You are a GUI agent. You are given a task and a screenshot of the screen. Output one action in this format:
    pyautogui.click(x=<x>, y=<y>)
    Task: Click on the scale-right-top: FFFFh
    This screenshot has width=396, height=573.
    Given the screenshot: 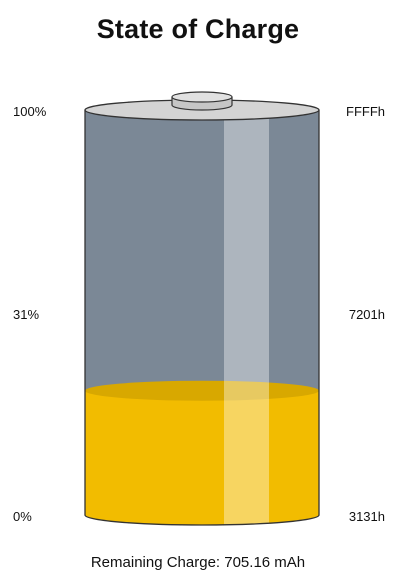 What is the action you would take?
    pyautogui.click(x=365, y=111)
    